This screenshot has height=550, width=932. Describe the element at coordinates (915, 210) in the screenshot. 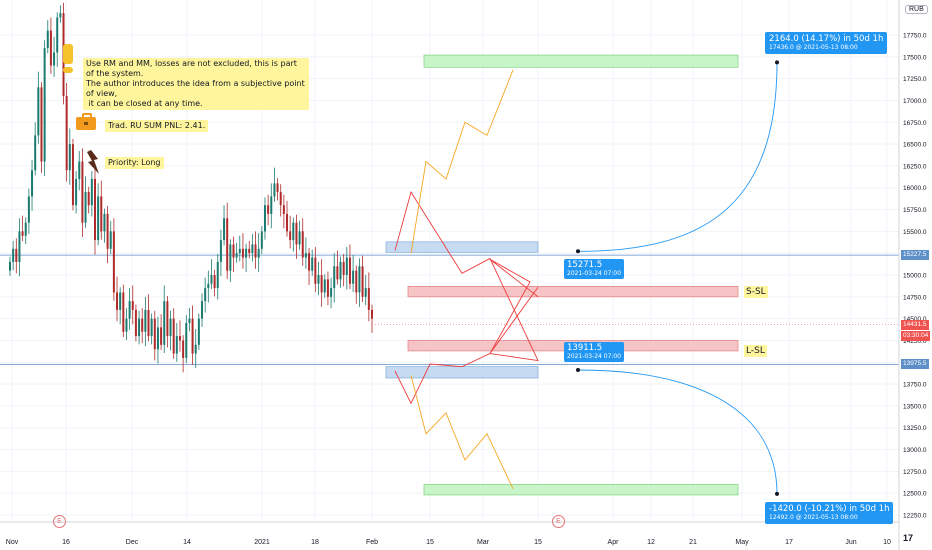

I see `price-tick-label: 15750.0` at that location.